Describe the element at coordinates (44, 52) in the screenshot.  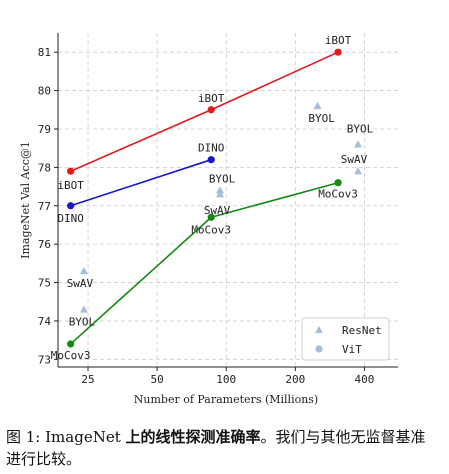
I see `y-tick-label: 81` at that location.